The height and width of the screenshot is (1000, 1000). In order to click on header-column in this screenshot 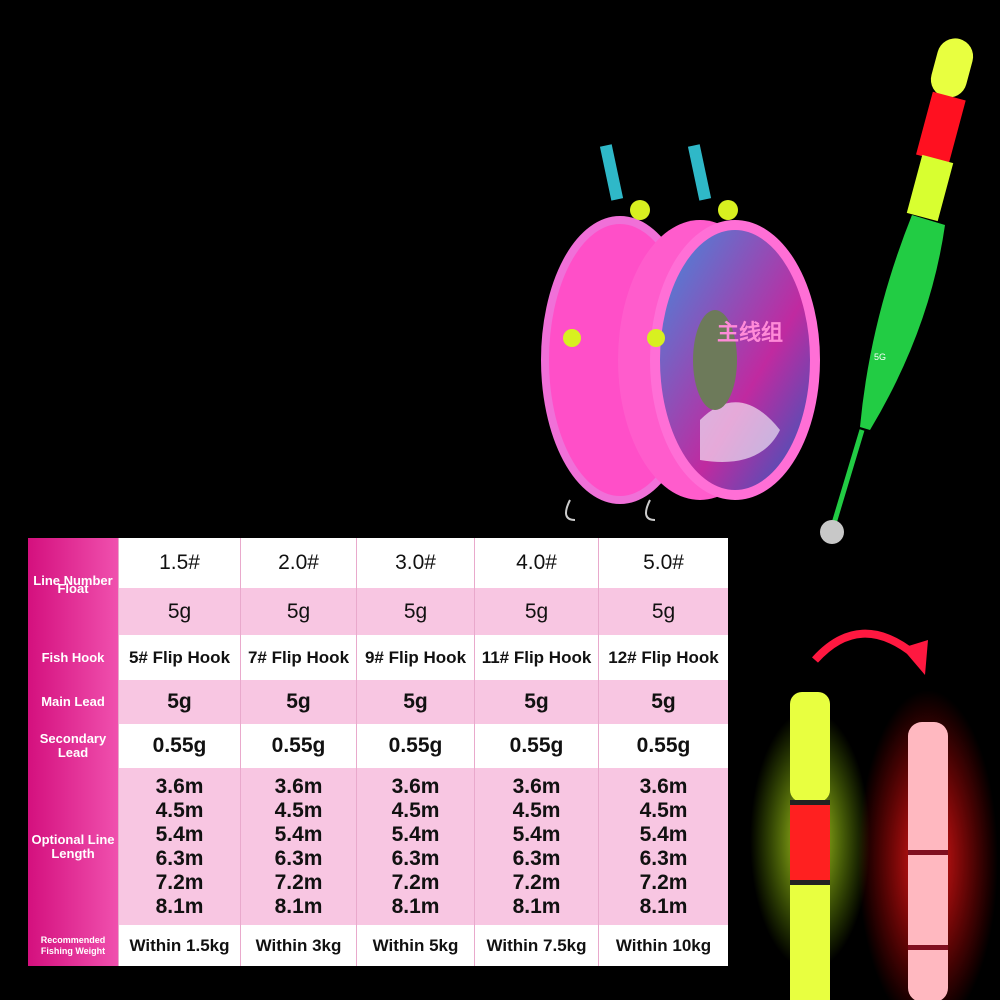, I will do `click(73, 752)`.